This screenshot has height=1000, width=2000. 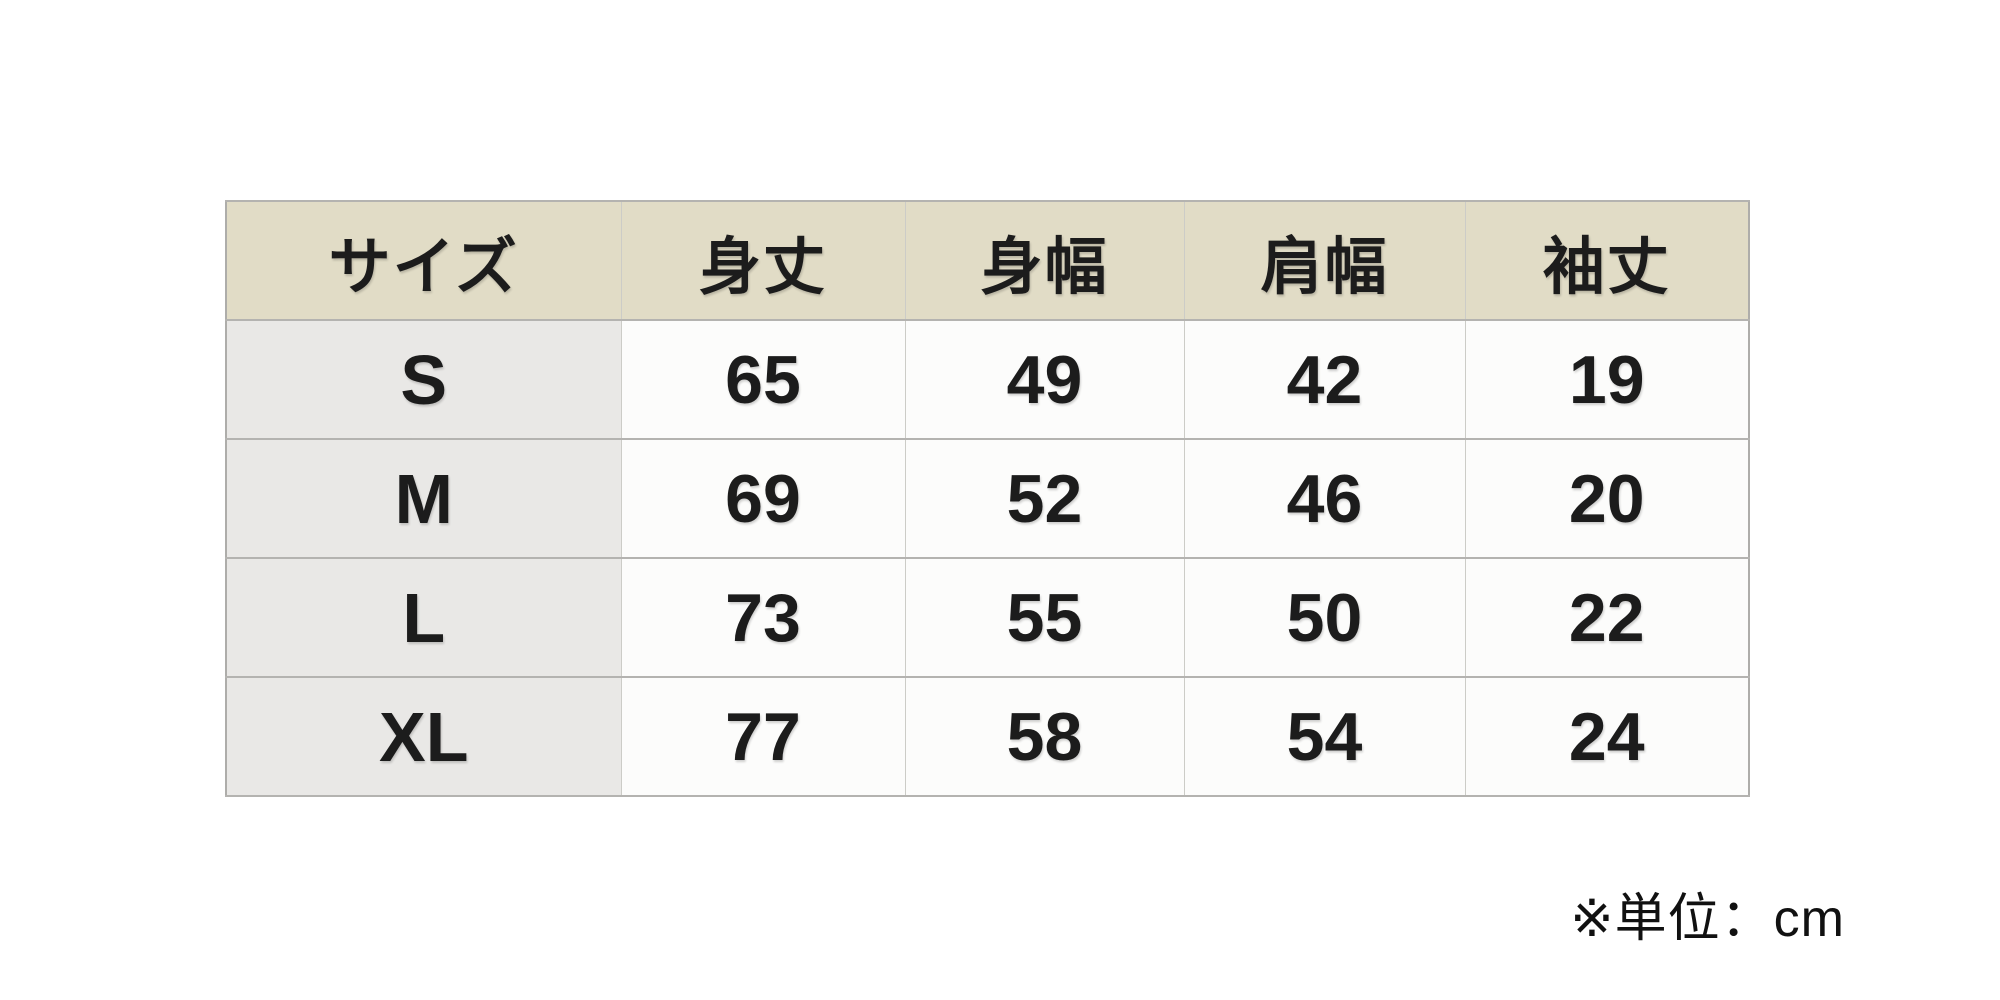 What do you see at coordinates (1324, 498) in the screenshot?
I see `measurement-cell: 46` at bounding box center [1324, 498].